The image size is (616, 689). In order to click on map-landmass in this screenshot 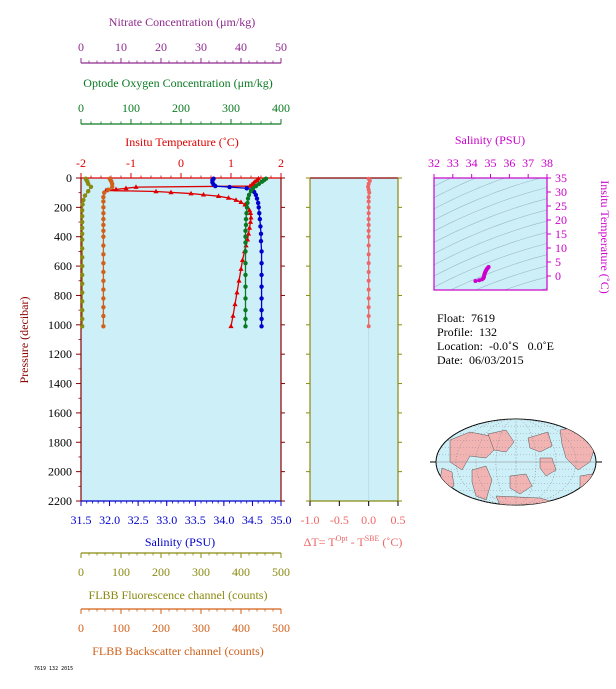, I will do `click(540, 442)`.